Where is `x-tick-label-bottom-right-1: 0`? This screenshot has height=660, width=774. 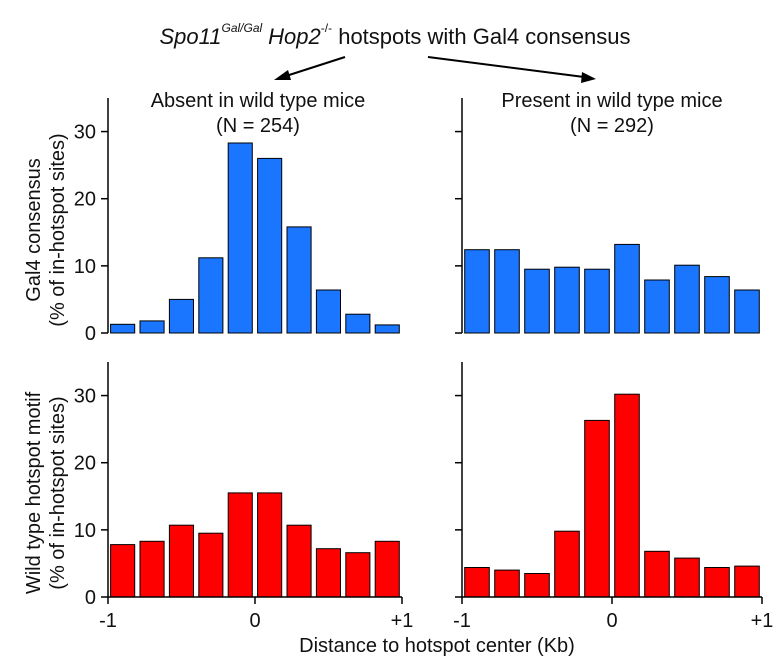 x-tick-label-bottom-right-1: 0 is located at coordinates (611, 621).